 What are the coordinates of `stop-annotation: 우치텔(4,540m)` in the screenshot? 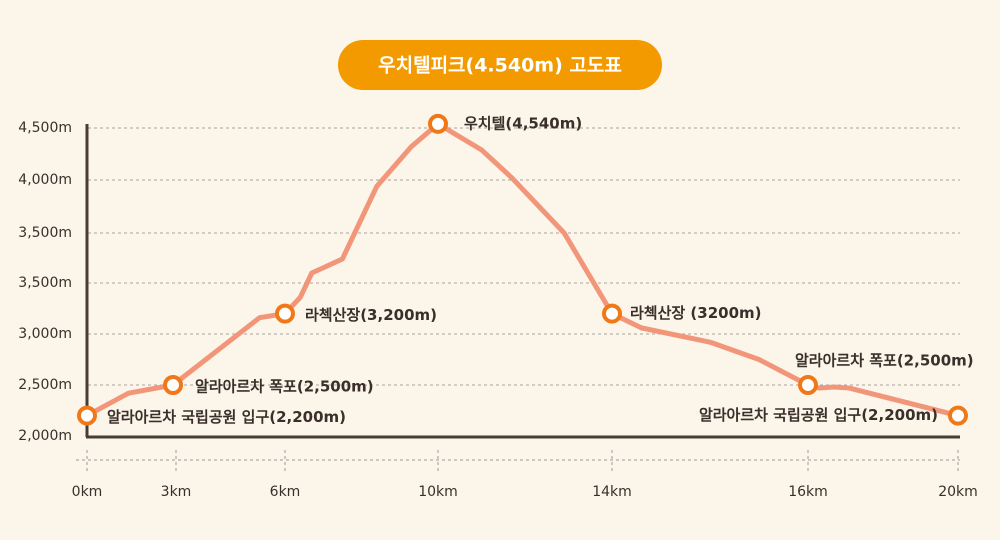 It's located at (523, 123).